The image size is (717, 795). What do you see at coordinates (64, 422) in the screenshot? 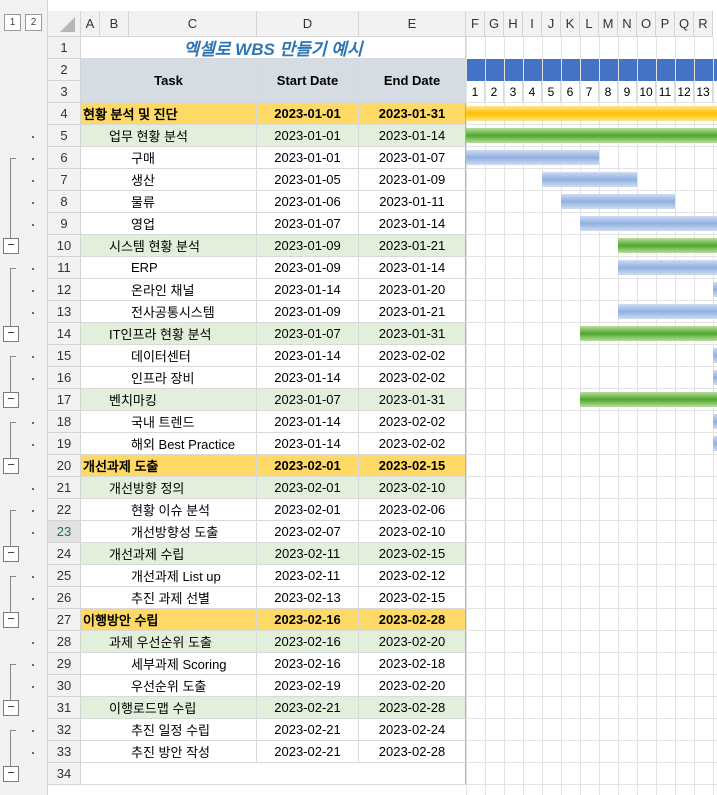
I see `row-header-18: 18` at bounding box center [64, 422].